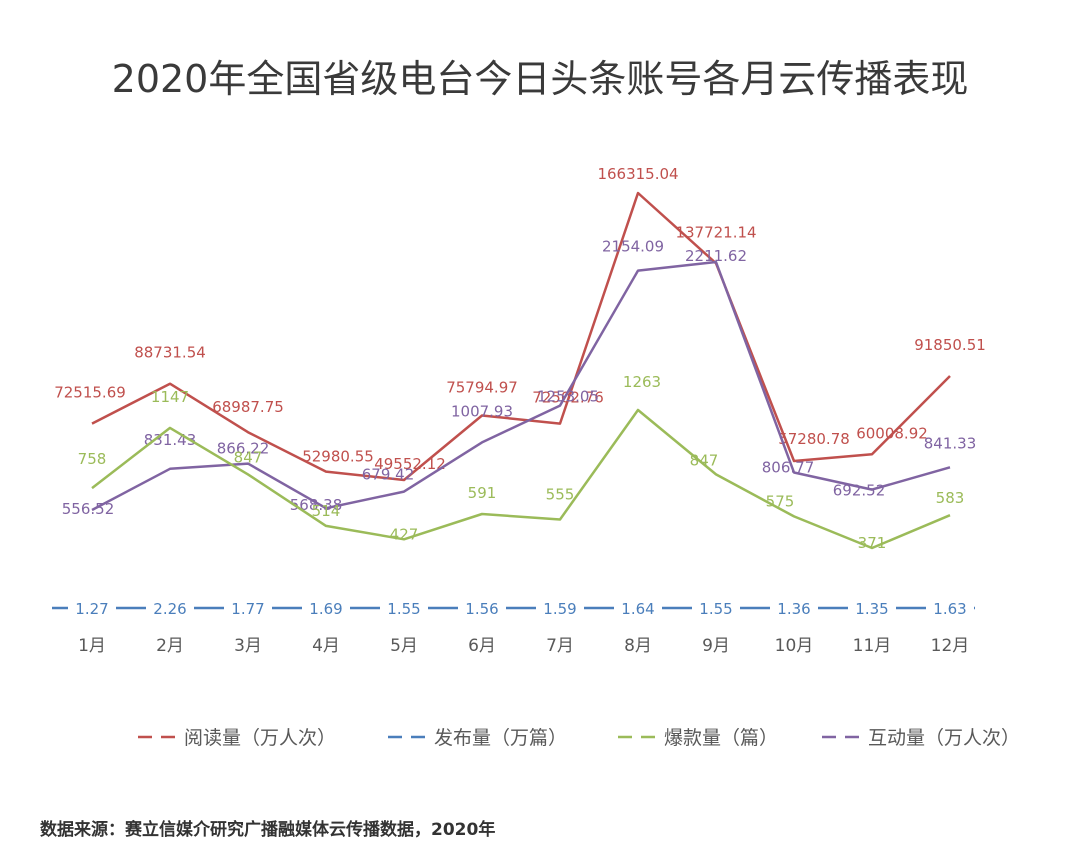 Image resolution: width=1080 pixels, height=868 pixels. I want to click on data-label: 591, so click(482, 493).